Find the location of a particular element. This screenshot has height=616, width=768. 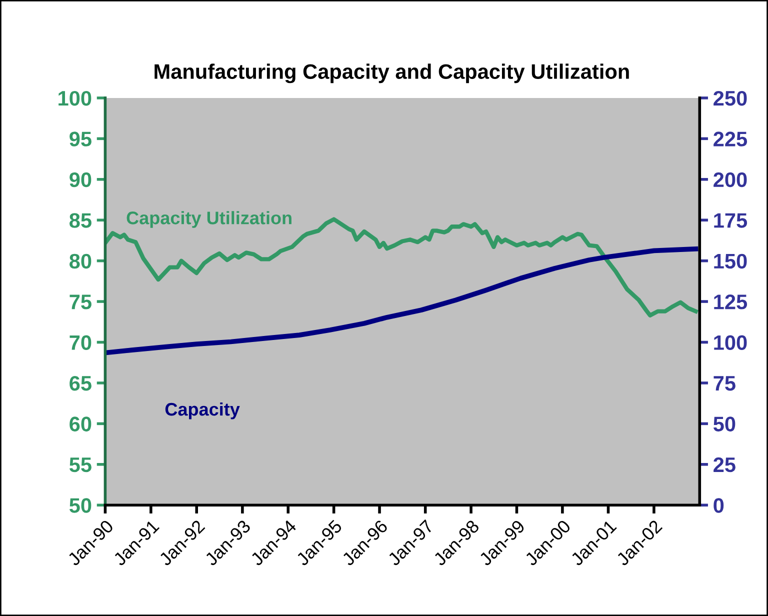

y-tick-label: 80 is located at coordinates (81, 261).